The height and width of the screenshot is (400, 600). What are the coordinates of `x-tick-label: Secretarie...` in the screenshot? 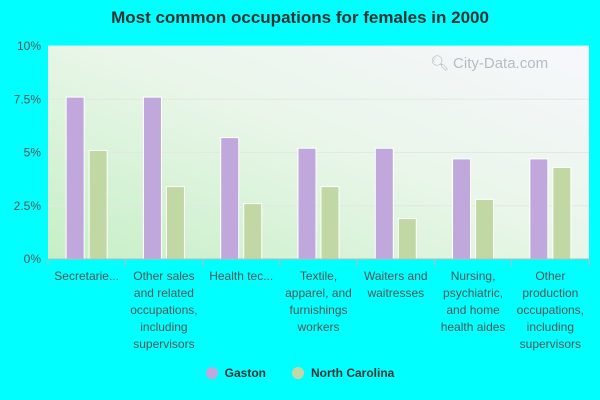 It's located at (86, 276).